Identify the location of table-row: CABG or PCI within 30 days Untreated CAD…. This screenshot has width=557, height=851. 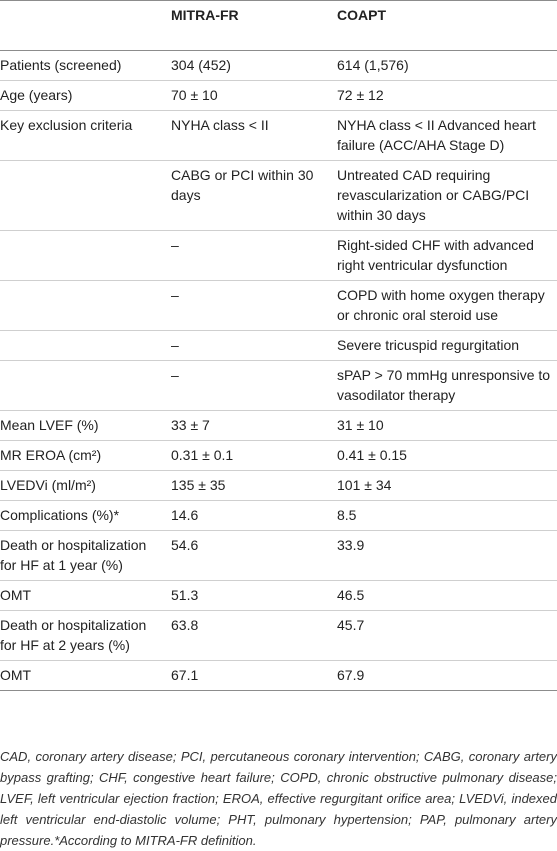
(278, 195).